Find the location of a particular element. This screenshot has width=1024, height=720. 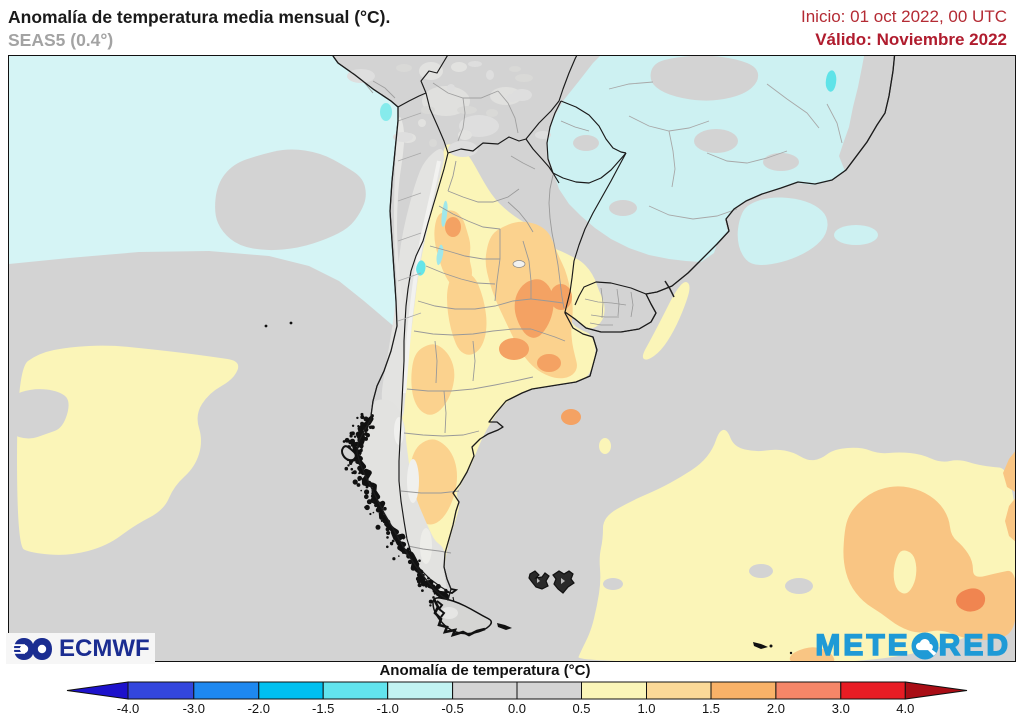

svg-text: 0.5 is located at coordinates (581, 708).